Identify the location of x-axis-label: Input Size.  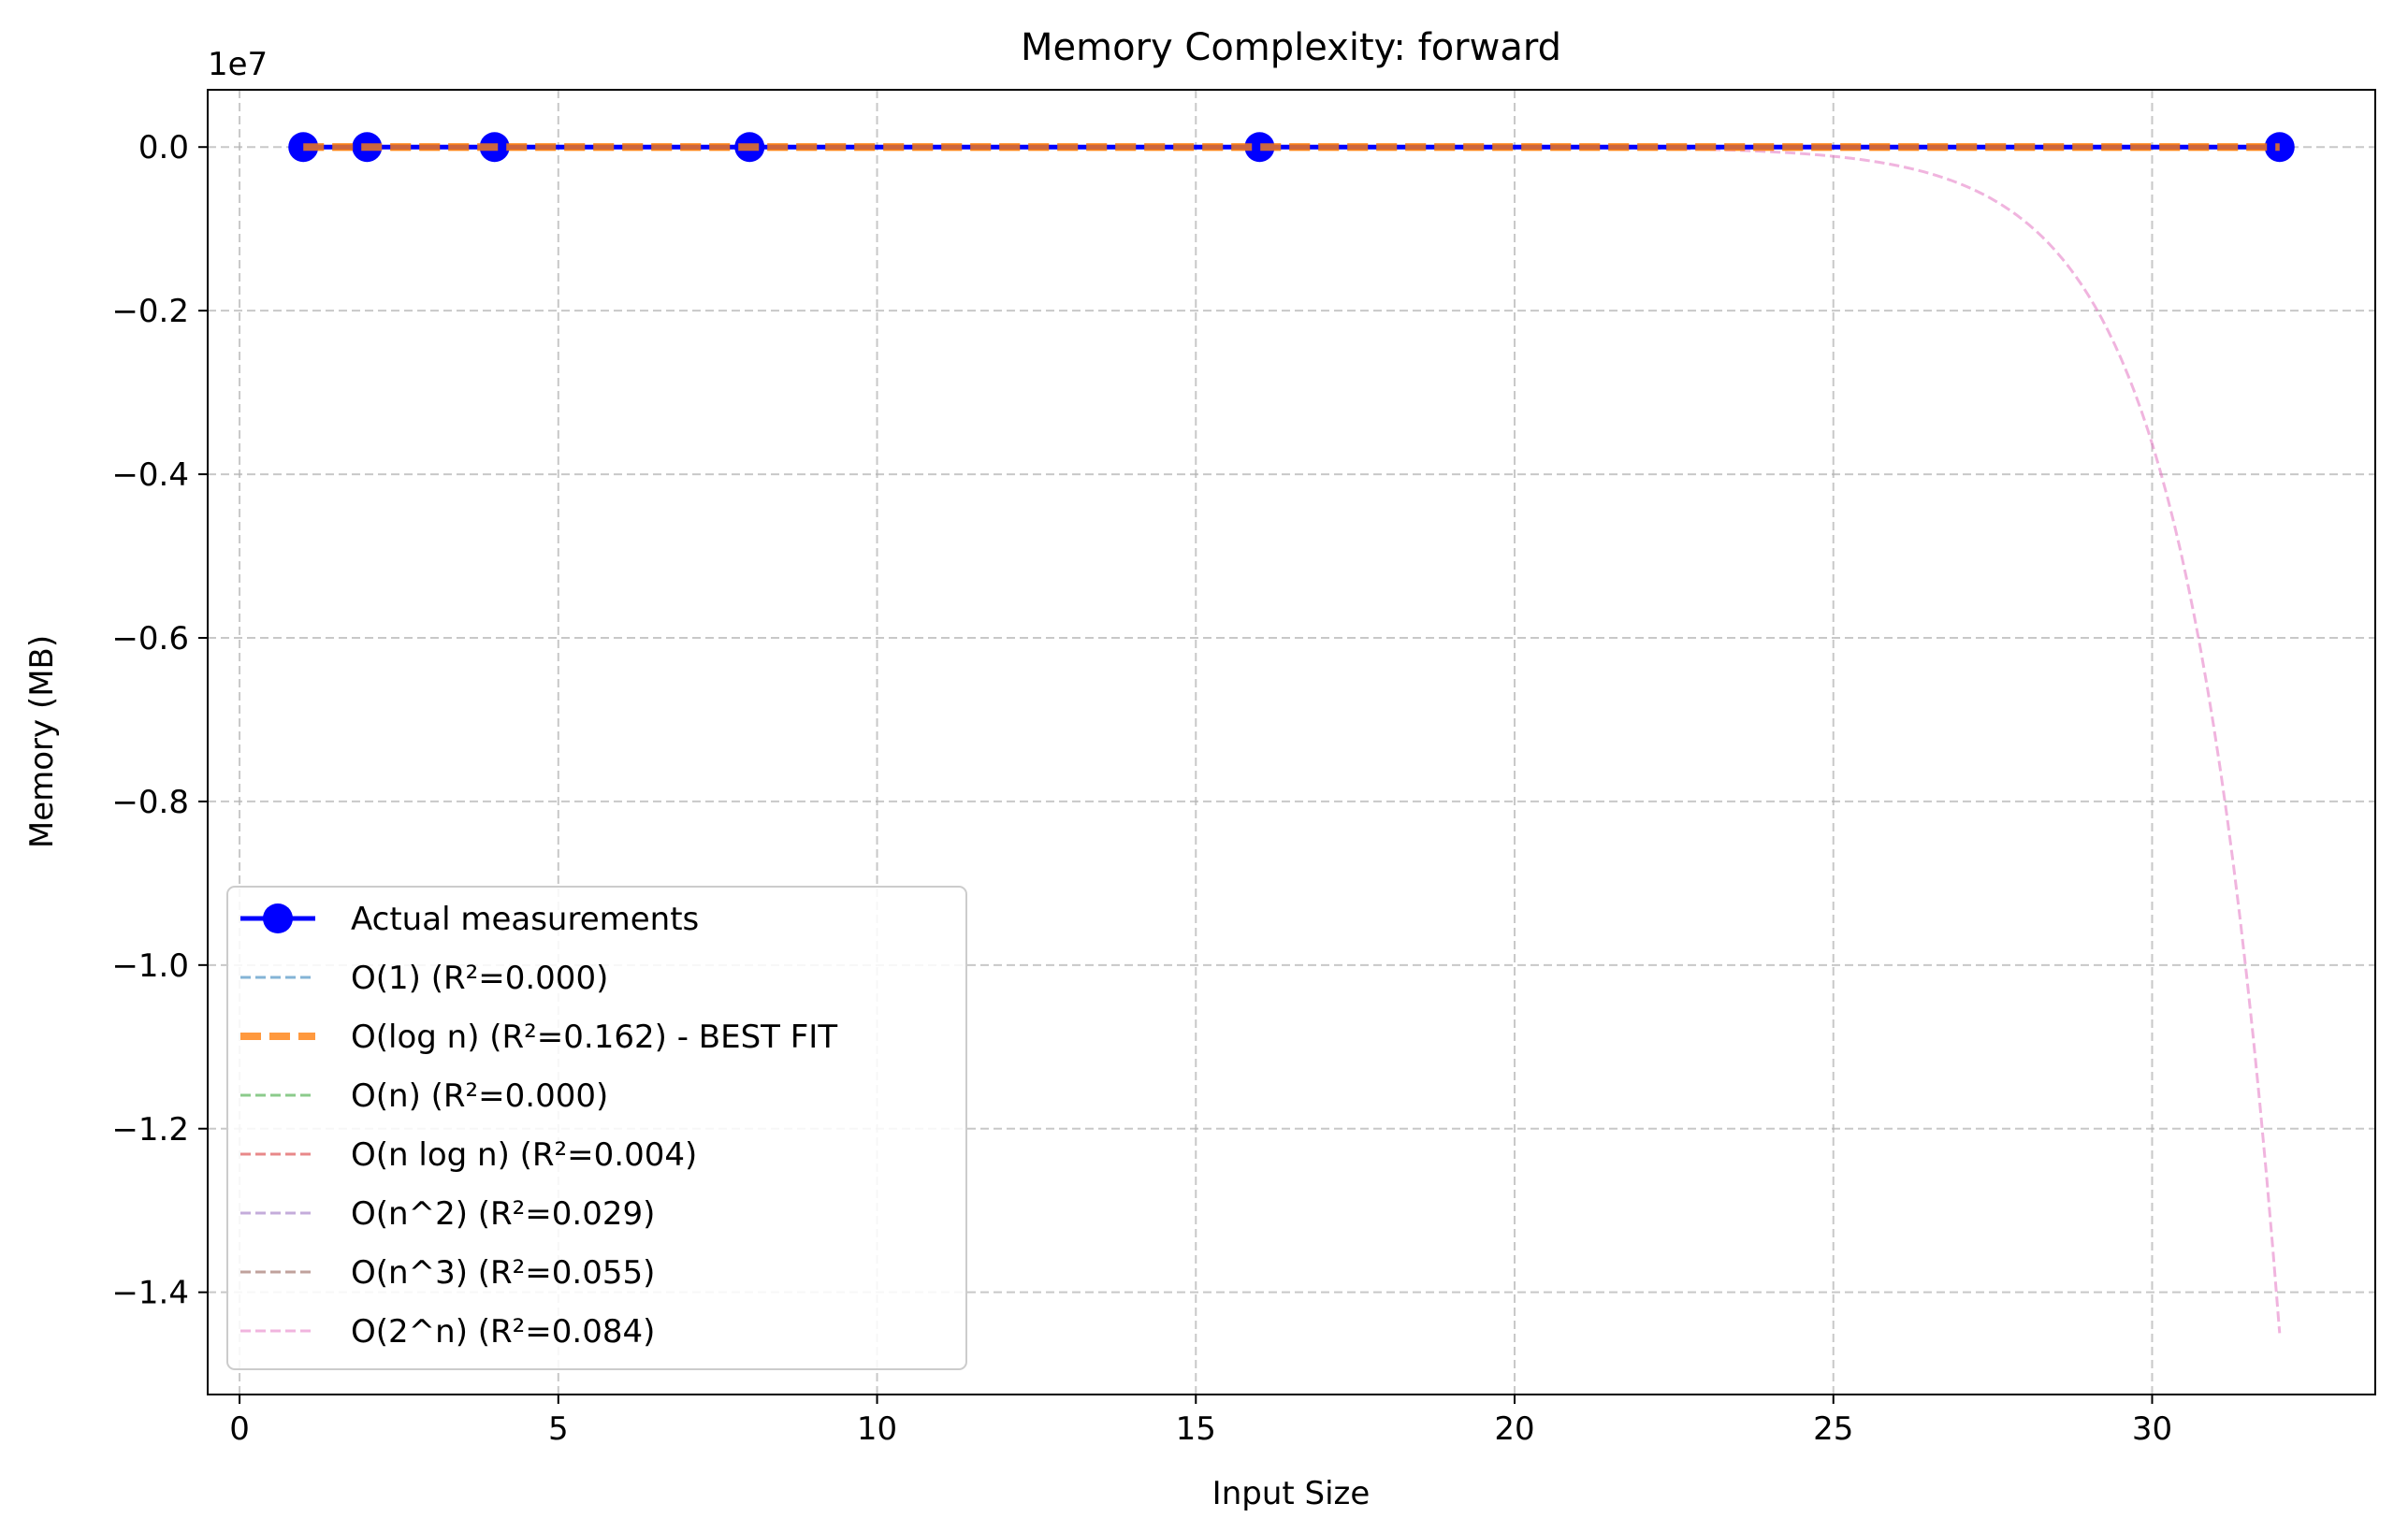
(1291, 1493).